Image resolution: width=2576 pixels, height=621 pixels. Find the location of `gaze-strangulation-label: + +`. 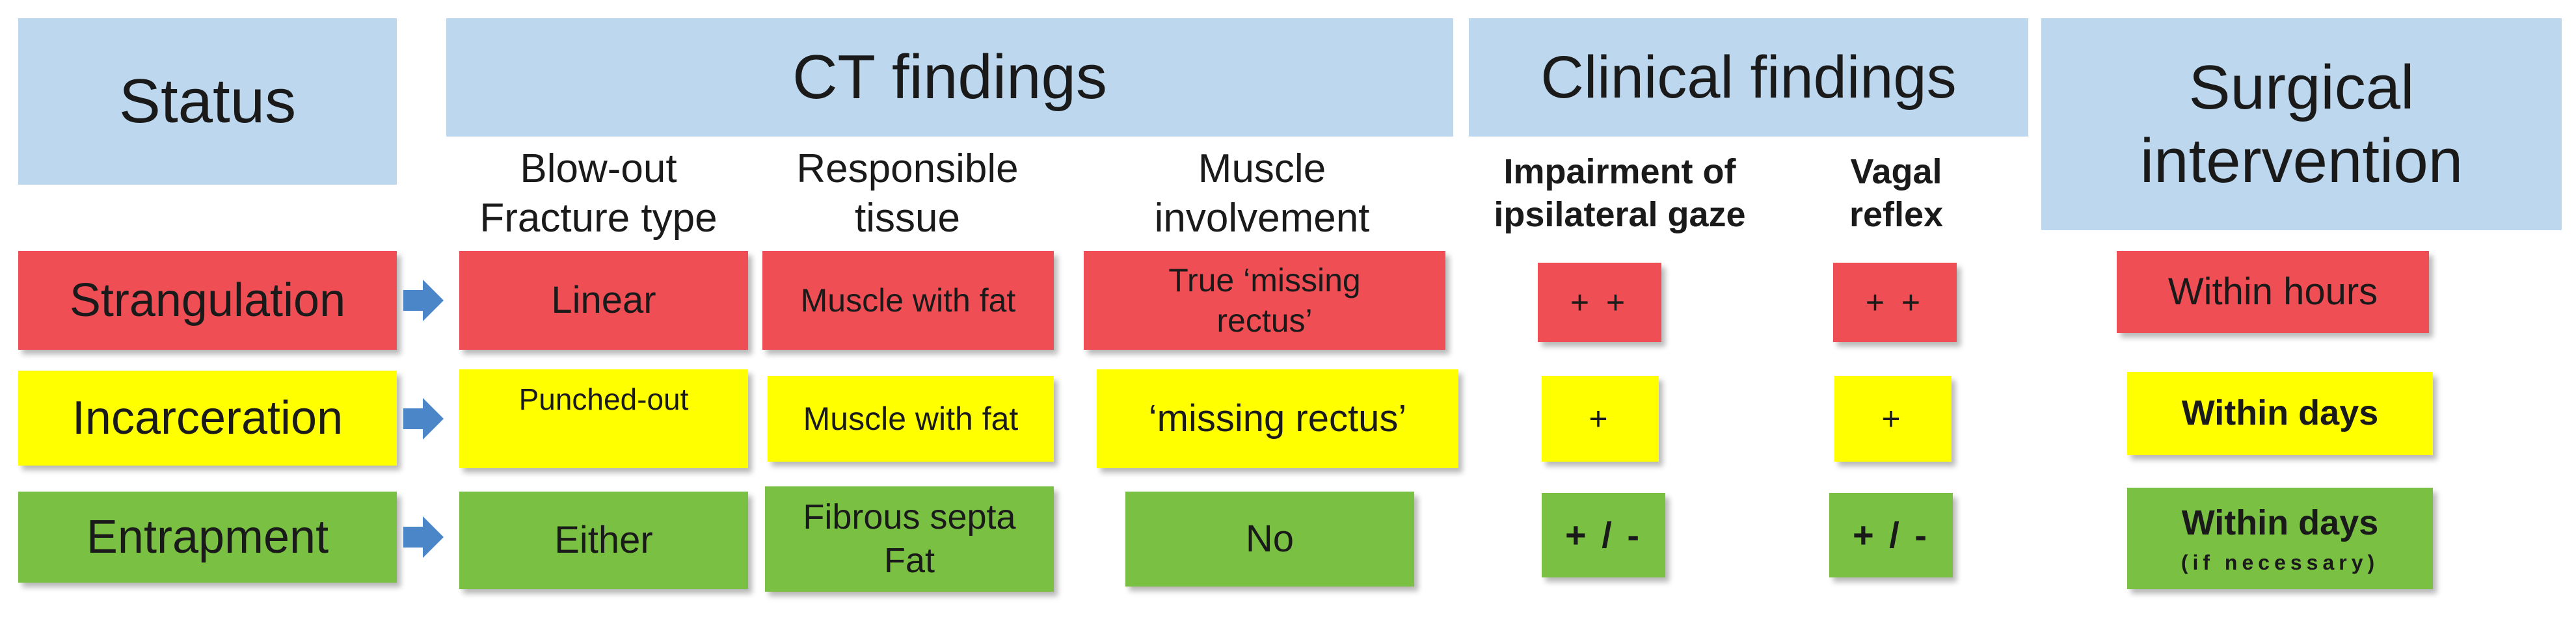

gaze-strangulation-label: + + is located at coordinates (1600, 302).